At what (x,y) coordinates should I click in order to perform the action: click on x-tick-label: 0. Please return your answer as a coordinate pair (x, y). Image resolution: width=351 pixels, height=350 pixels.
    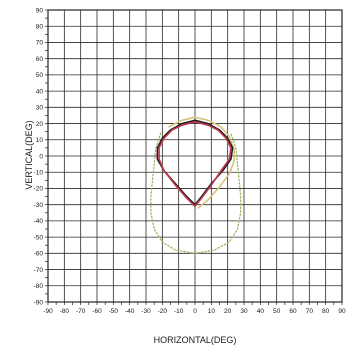
    Looking at the image, I should click on (195, 311).